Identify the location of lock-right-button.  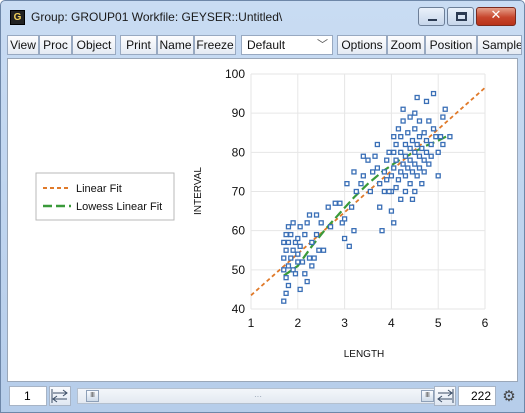
(445, 396).